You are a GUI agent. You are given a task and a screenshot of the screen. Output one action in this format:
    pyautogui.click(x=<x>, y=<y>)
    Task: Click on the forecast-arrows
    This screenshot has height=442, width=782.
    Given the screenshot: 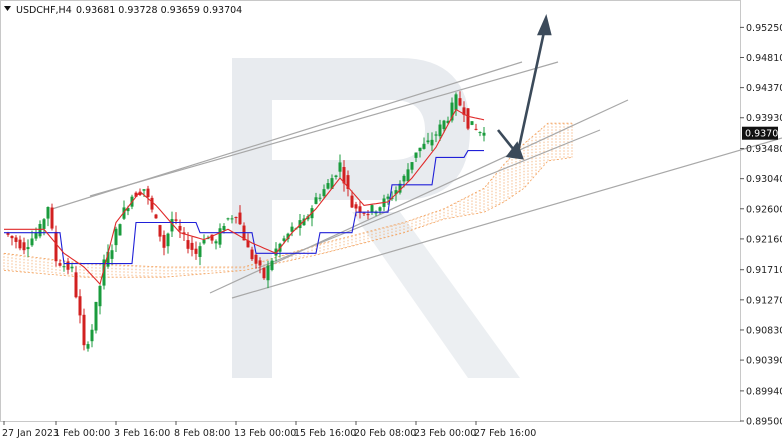 What is the action you would take?
    pyautogui.click(x=524, y=86)
    